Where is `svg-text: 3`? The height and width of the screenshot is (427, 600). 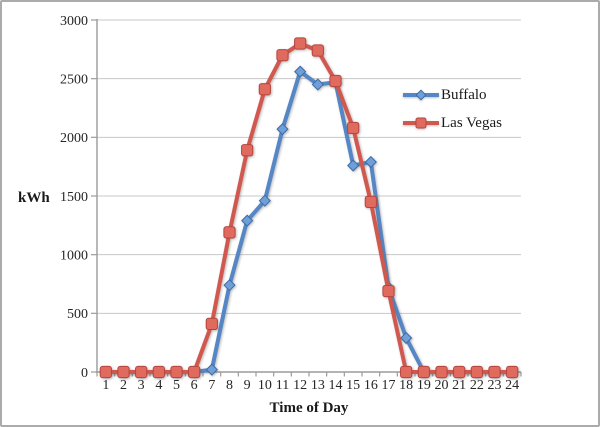 svg-text: 3 is located at coordinates (141, 385).